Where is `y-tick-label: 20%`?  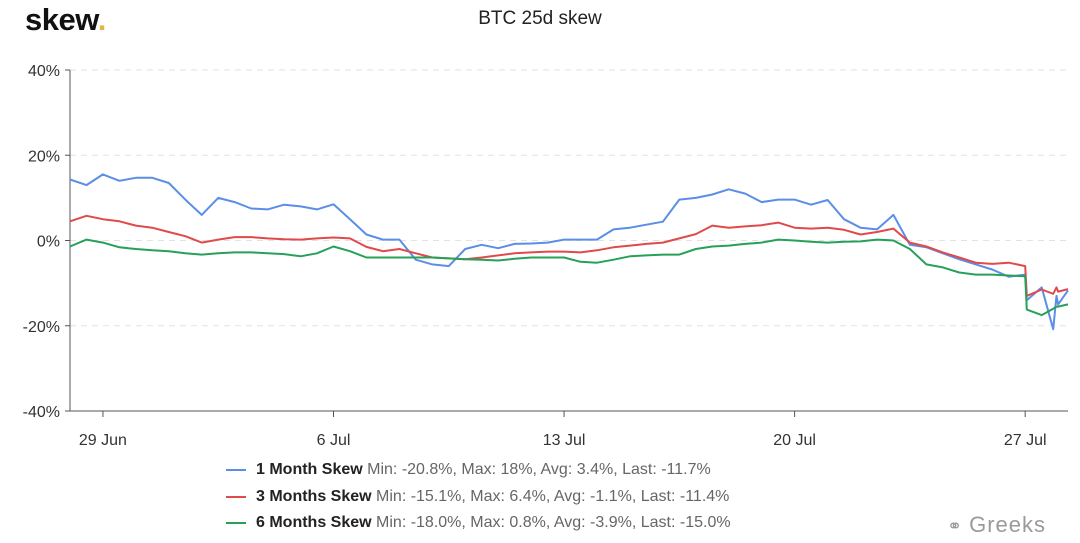
y-tick-label: 20% is located at coordinates (44, 156).